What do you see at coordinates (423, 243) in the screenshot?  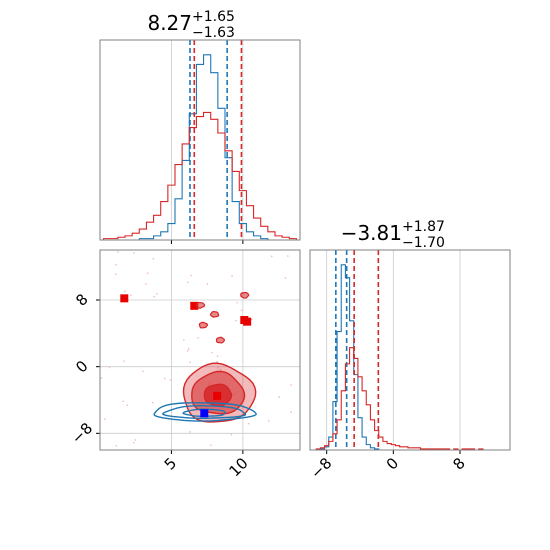 I see `hist-y-title-minus: −1.70` at bounding box center [423, 243].